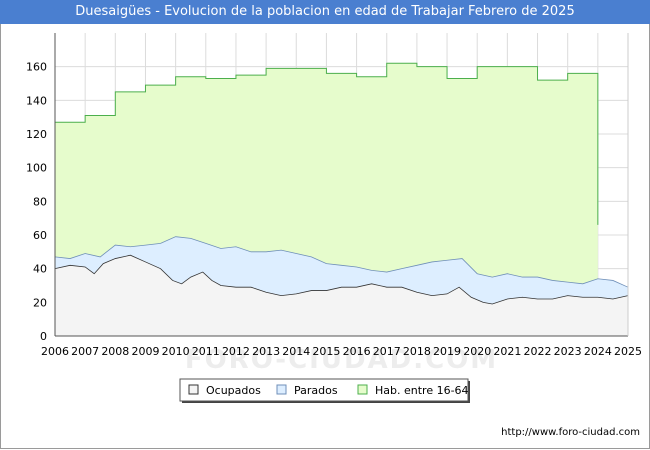  I want to click on series-line-parados, so click(341, 262).